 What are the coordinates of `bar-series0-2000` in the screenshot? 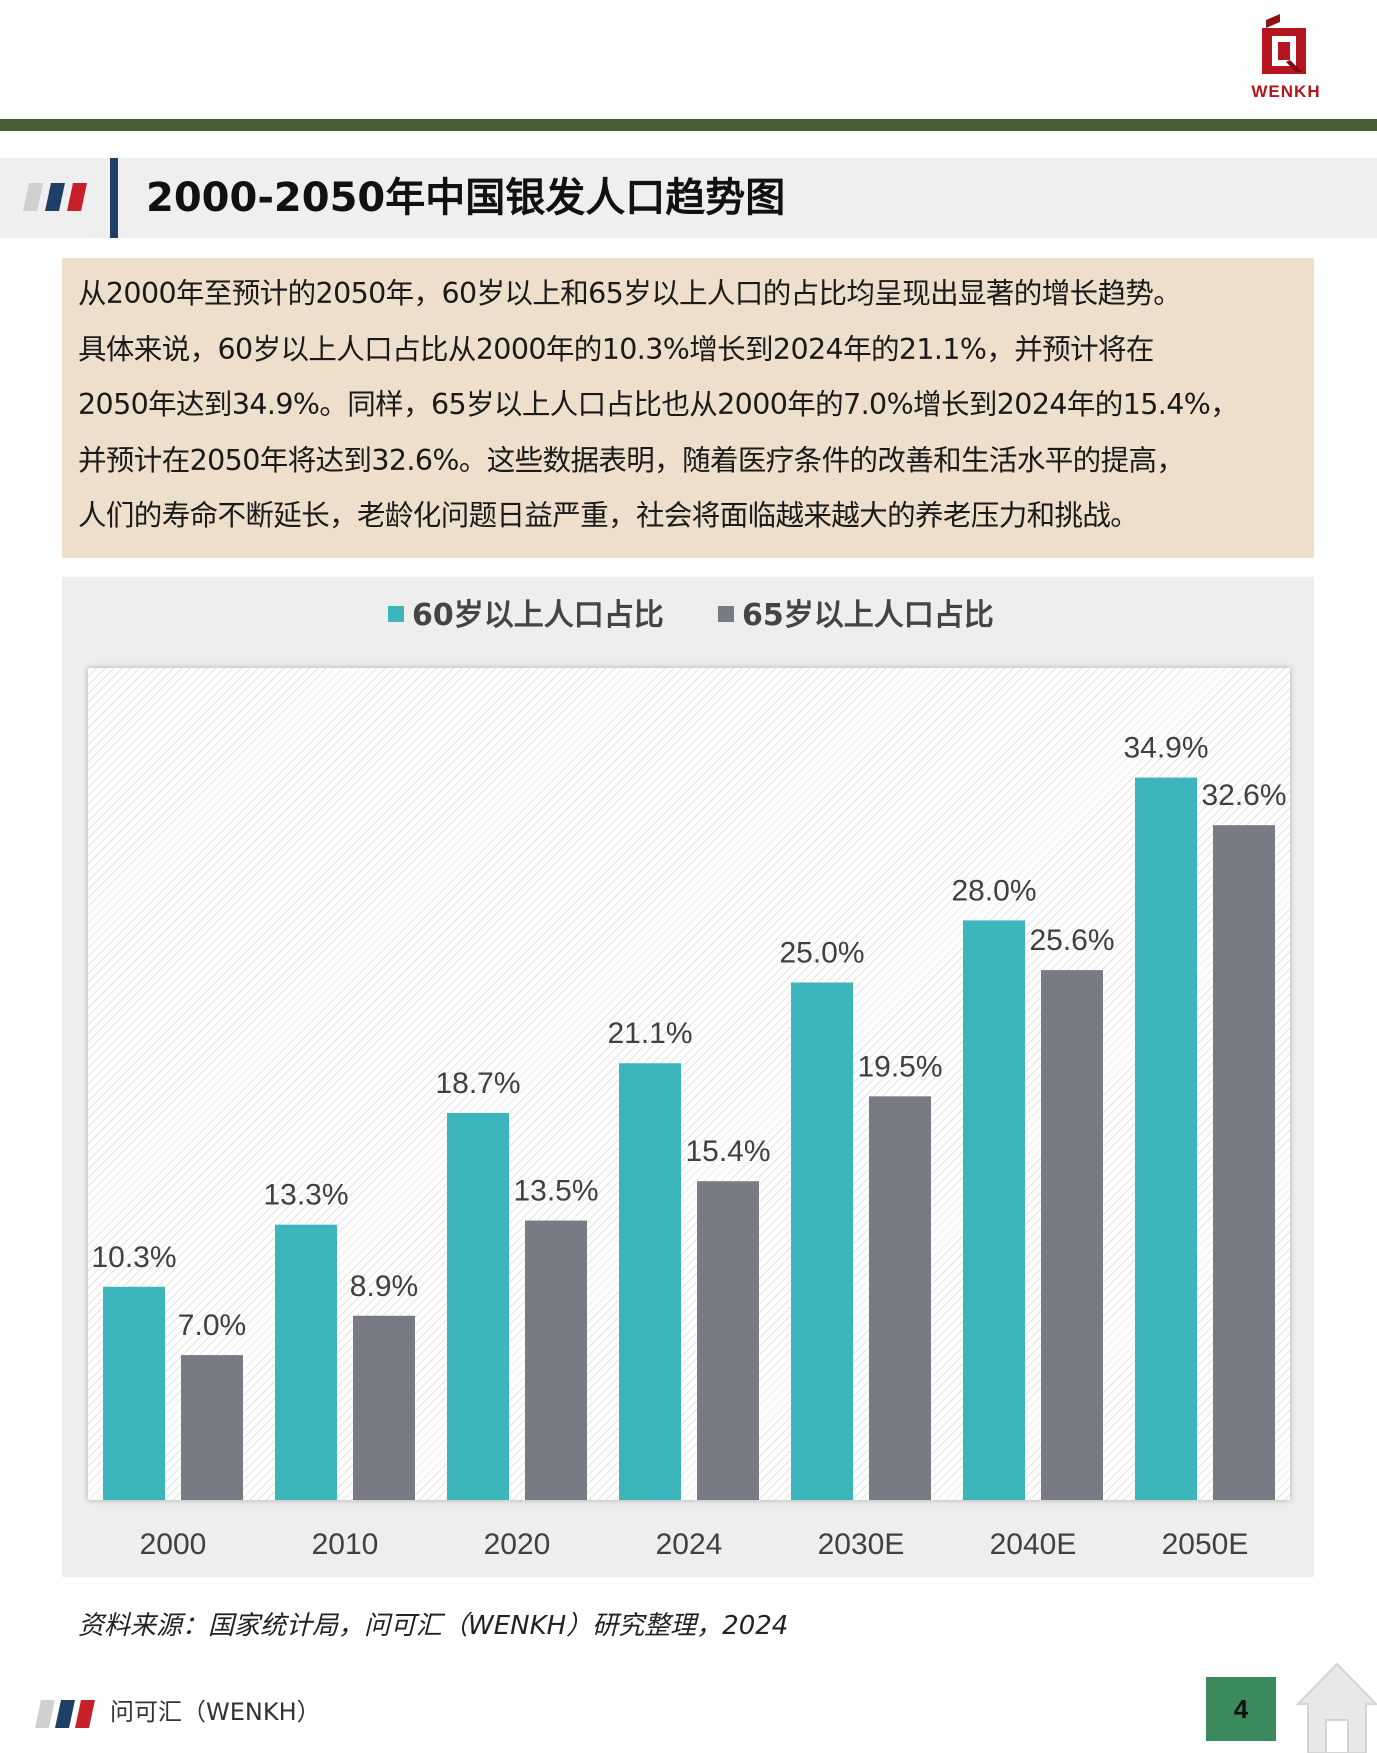 It's located at (134, 1393).